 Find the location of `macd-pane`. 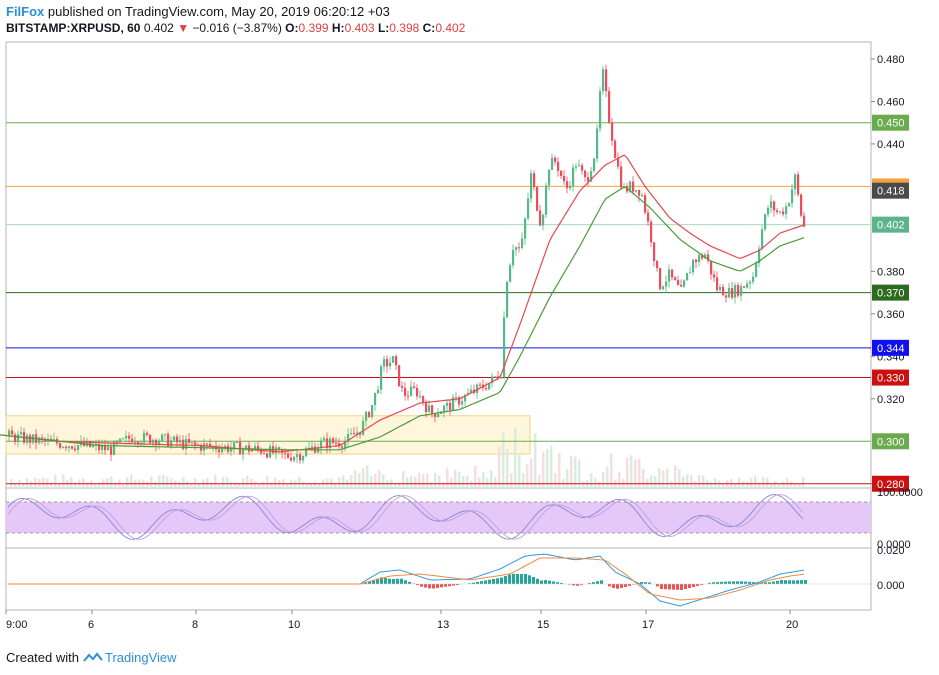

macd-pane is located at coordinates (438, 580).